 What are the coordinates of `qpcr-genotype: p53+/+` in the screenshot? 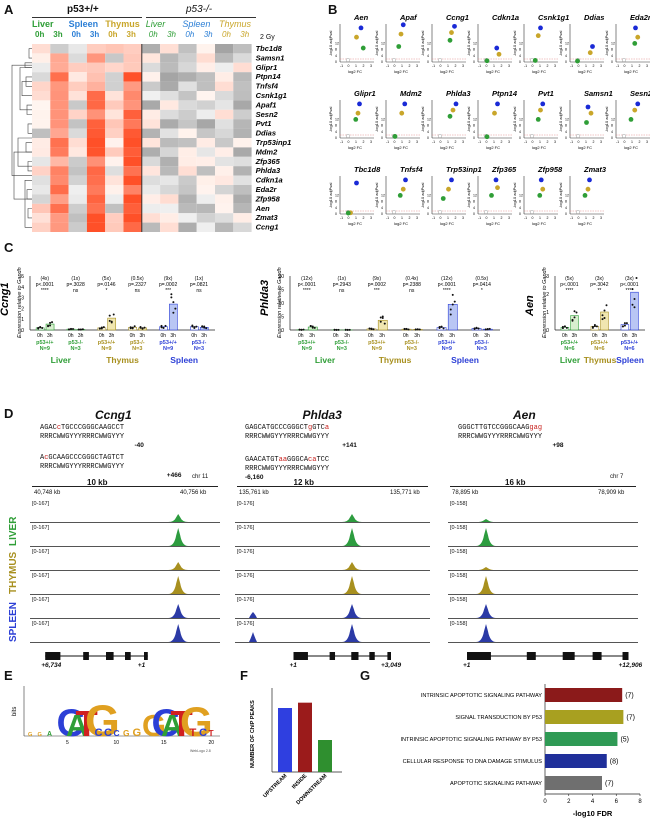 It's located at (106, 343).